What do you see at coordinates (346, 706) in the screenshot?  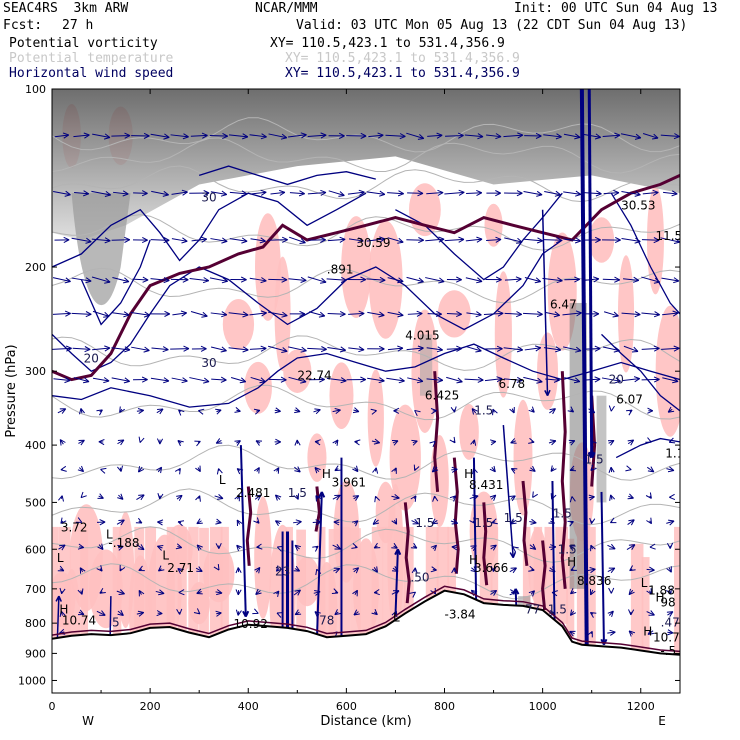 I see `x-tick-label: 600` at bounding box center [346, 706].